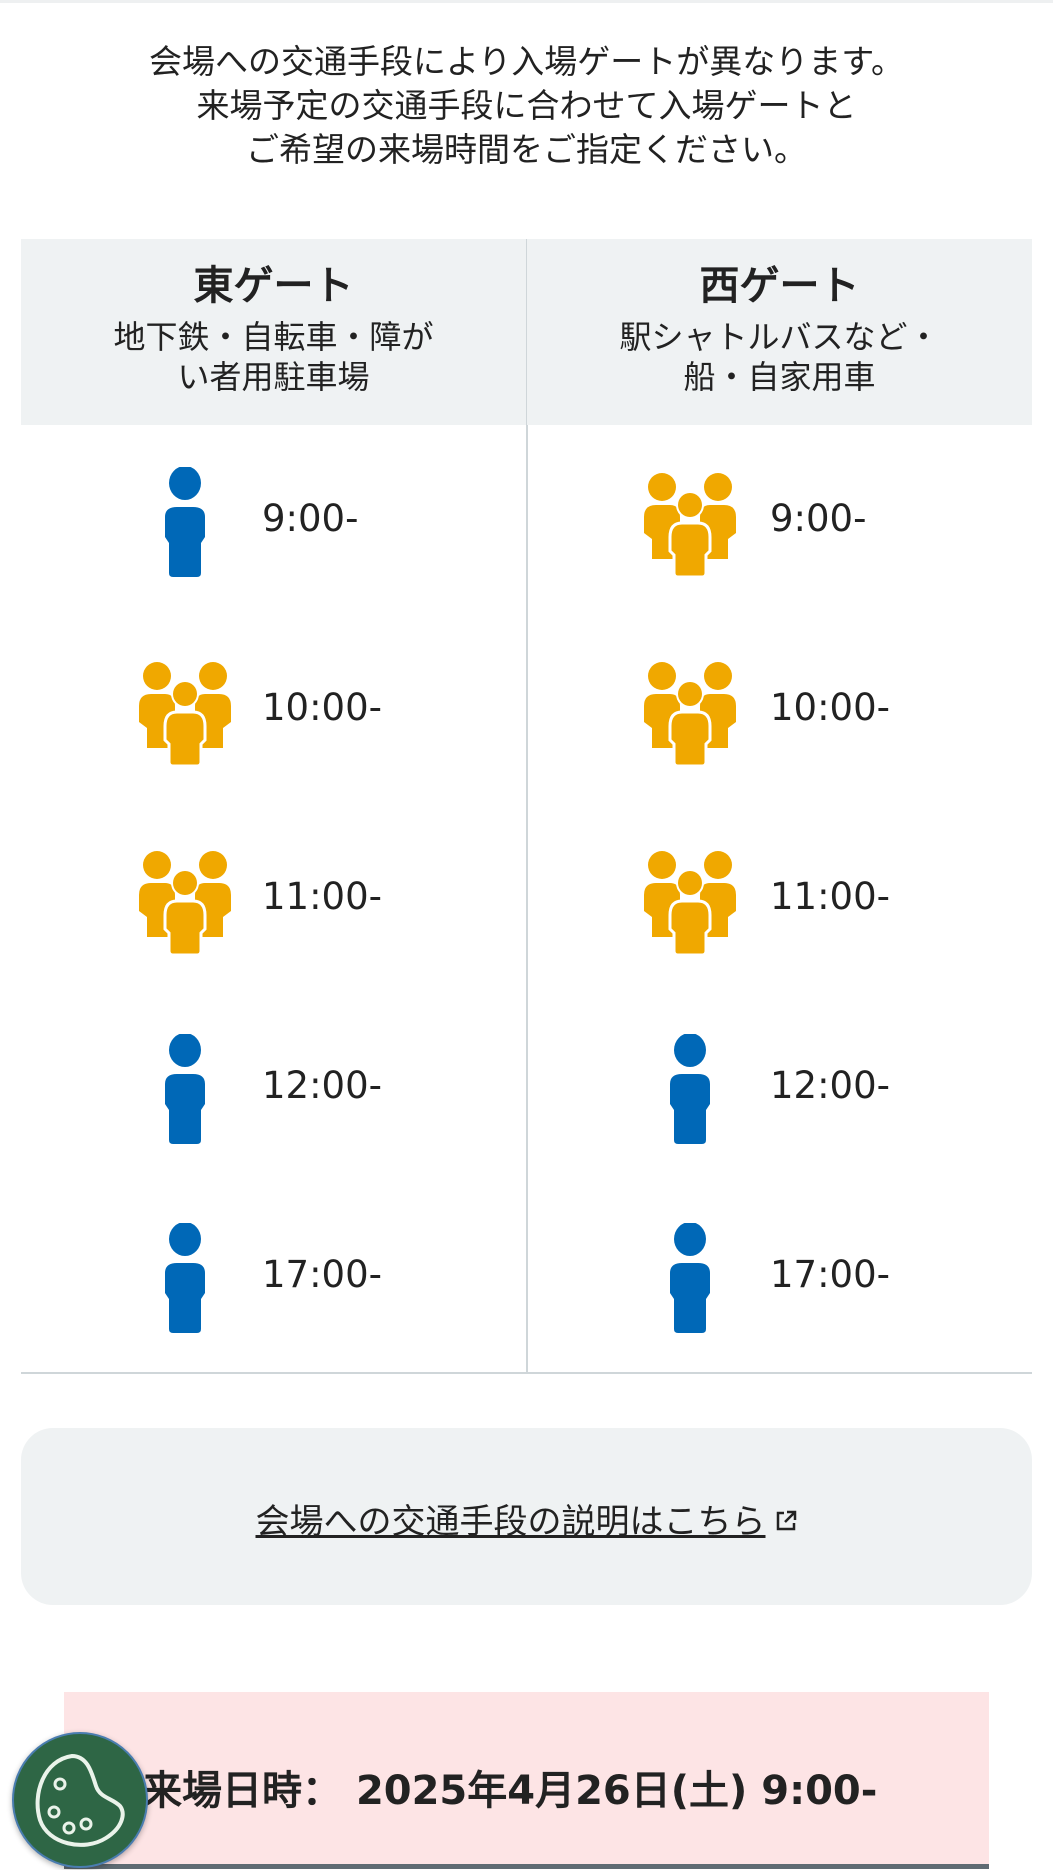  I want to click on transport-info-link: 会場への交通手段の説明はこちら, so click(527, 1518).